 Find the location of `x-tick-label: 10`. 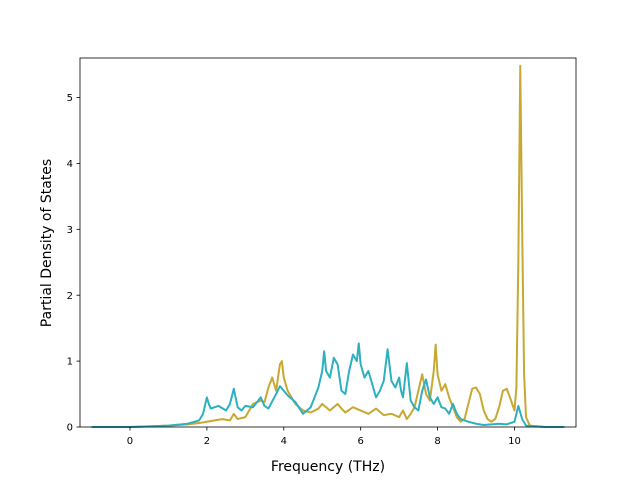

x-tick-label: 10 is located at coordinates (514, 441).